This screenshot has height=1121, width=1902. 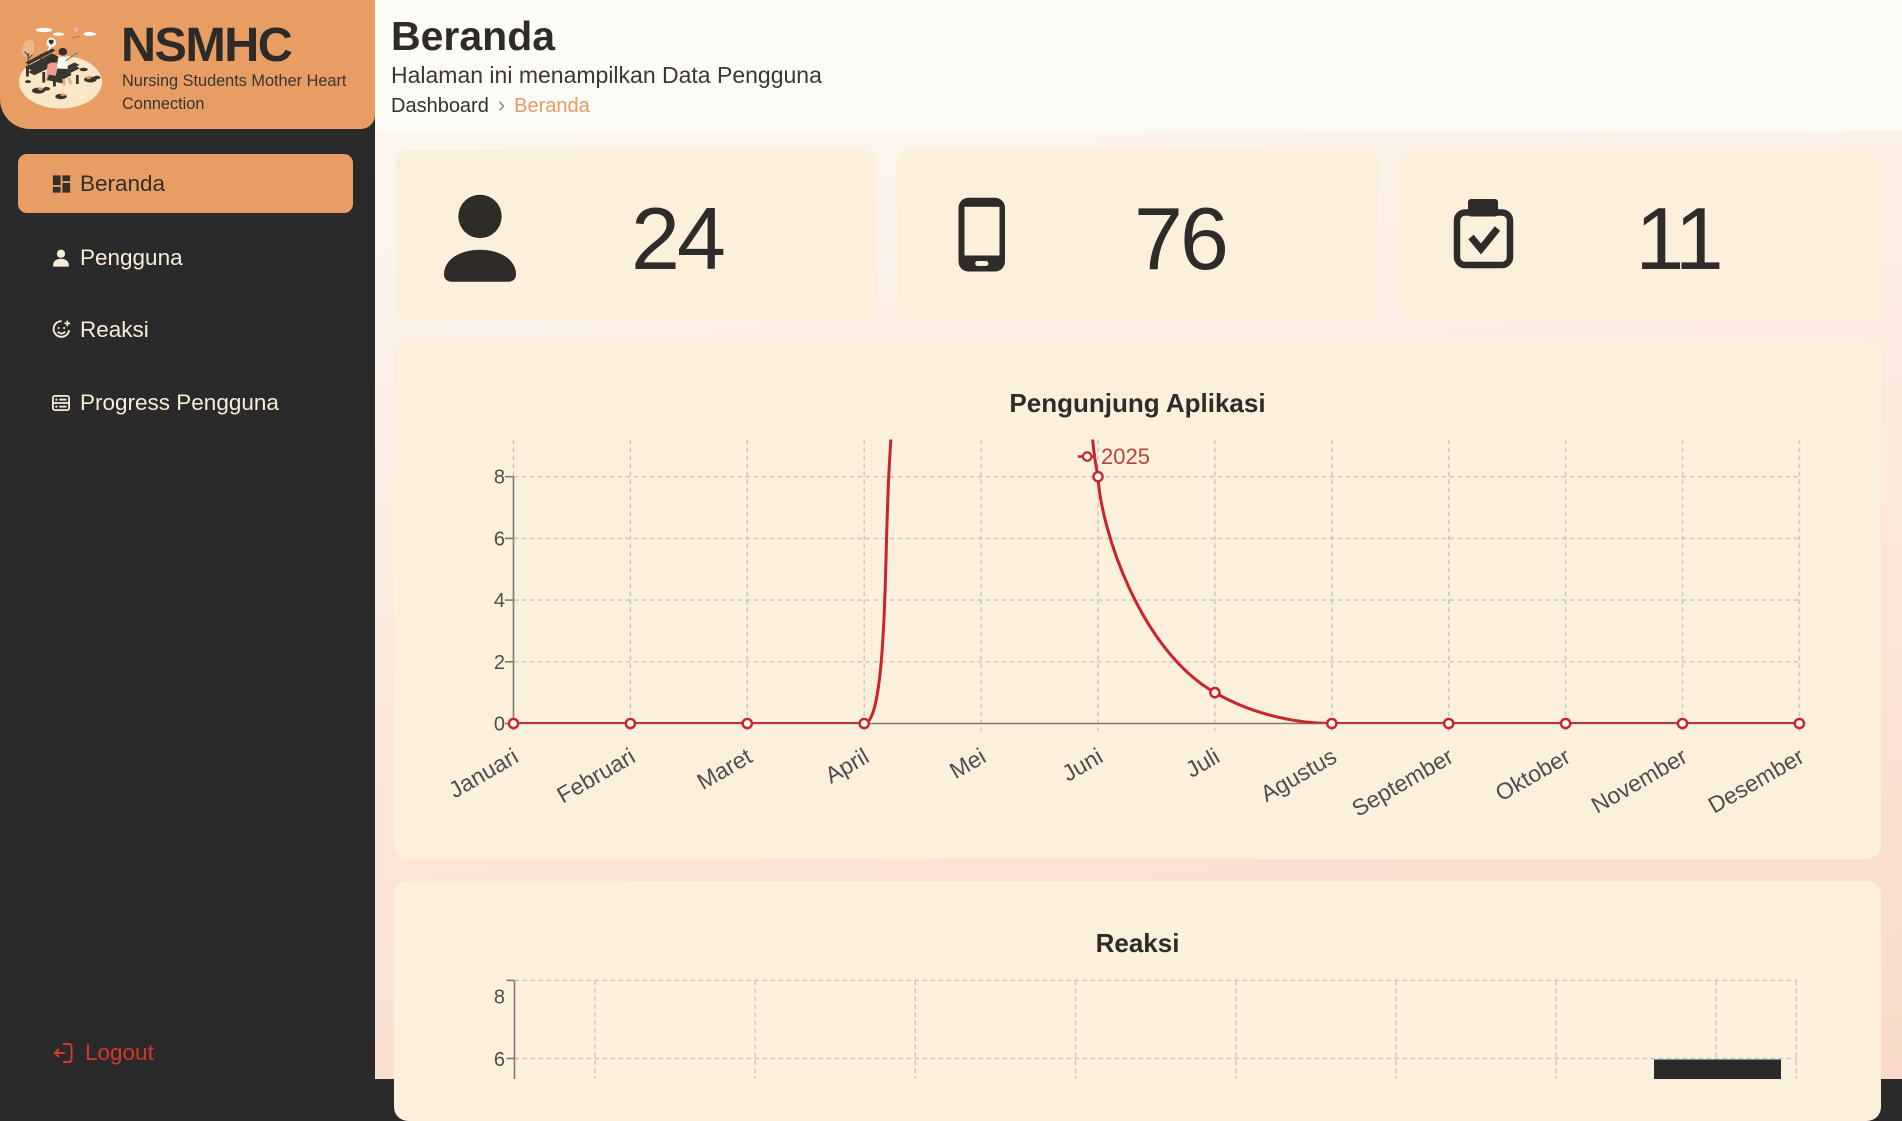 What do you see at coordinates (483, 773) in the screenshot?
I see `svg-text: Januari` at bounding box center [483, 773].